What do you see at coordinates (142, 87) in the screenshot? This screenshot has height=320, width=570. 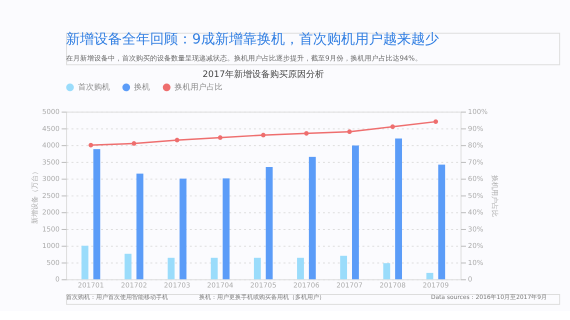 I see `legend-label: 换机` at bounding box center [142, 87].